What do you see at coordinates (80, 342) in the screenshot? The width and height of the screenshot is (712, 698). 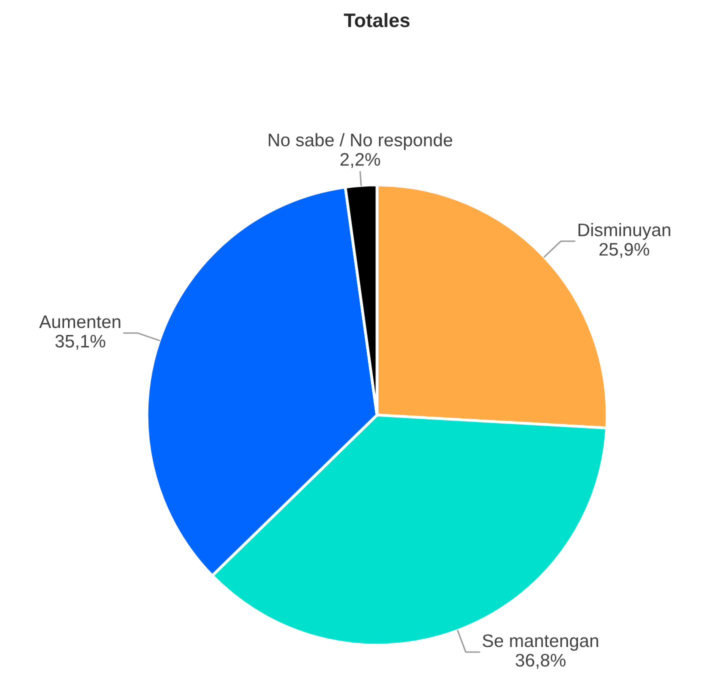 I see `data-label: 35,1%` at bounding box center [80, 342].